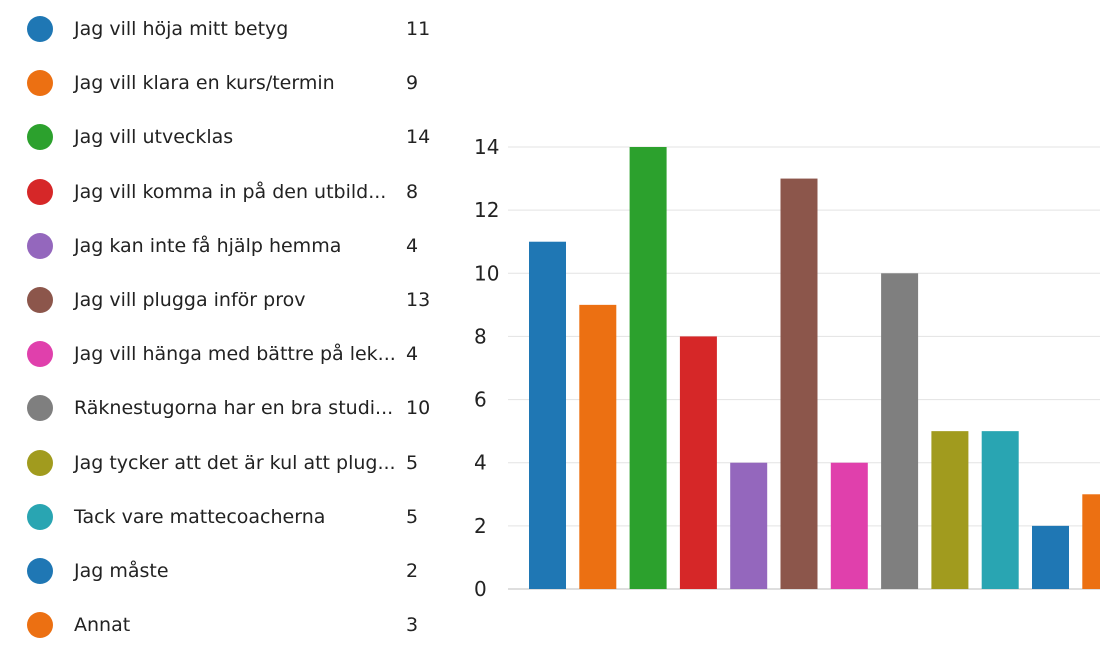 Image resolution: width=1100 pixels, height=648 pixels. I want to click on legend-item: Jag vill höja mitt betyg 11, so click(220, 29).